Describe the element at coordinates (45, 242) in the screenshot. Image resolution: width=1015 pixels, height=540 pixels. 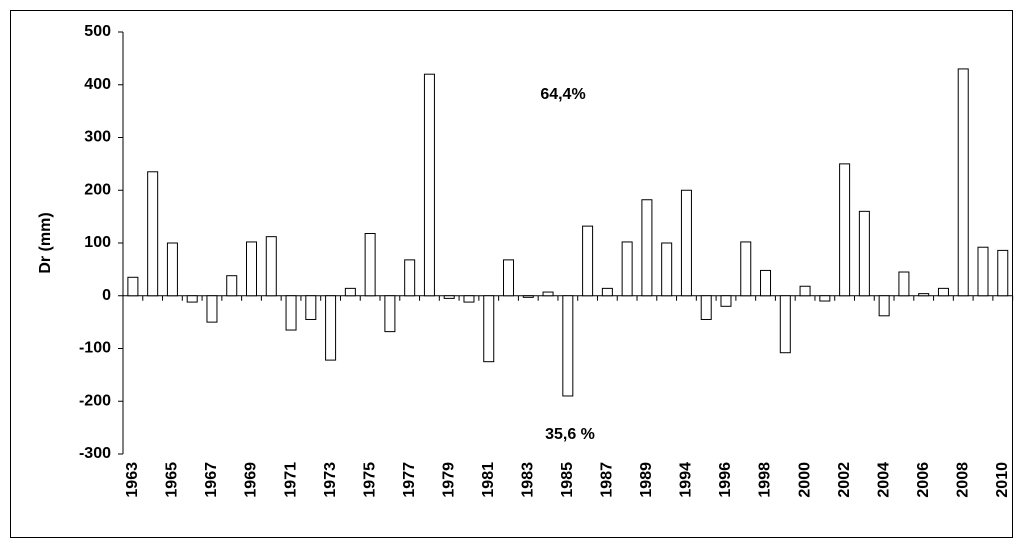
I see `y-axis-label: Dr (mm)` at that location.